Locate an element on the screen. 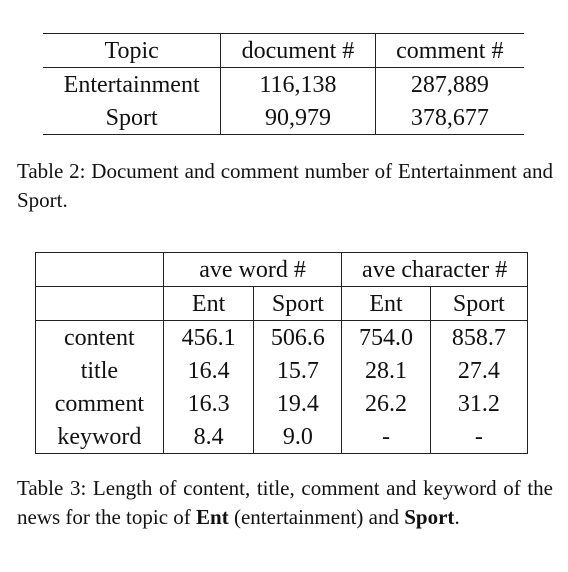  table-2-cell-topic: Entertainment is located at coordinates (131, 84).